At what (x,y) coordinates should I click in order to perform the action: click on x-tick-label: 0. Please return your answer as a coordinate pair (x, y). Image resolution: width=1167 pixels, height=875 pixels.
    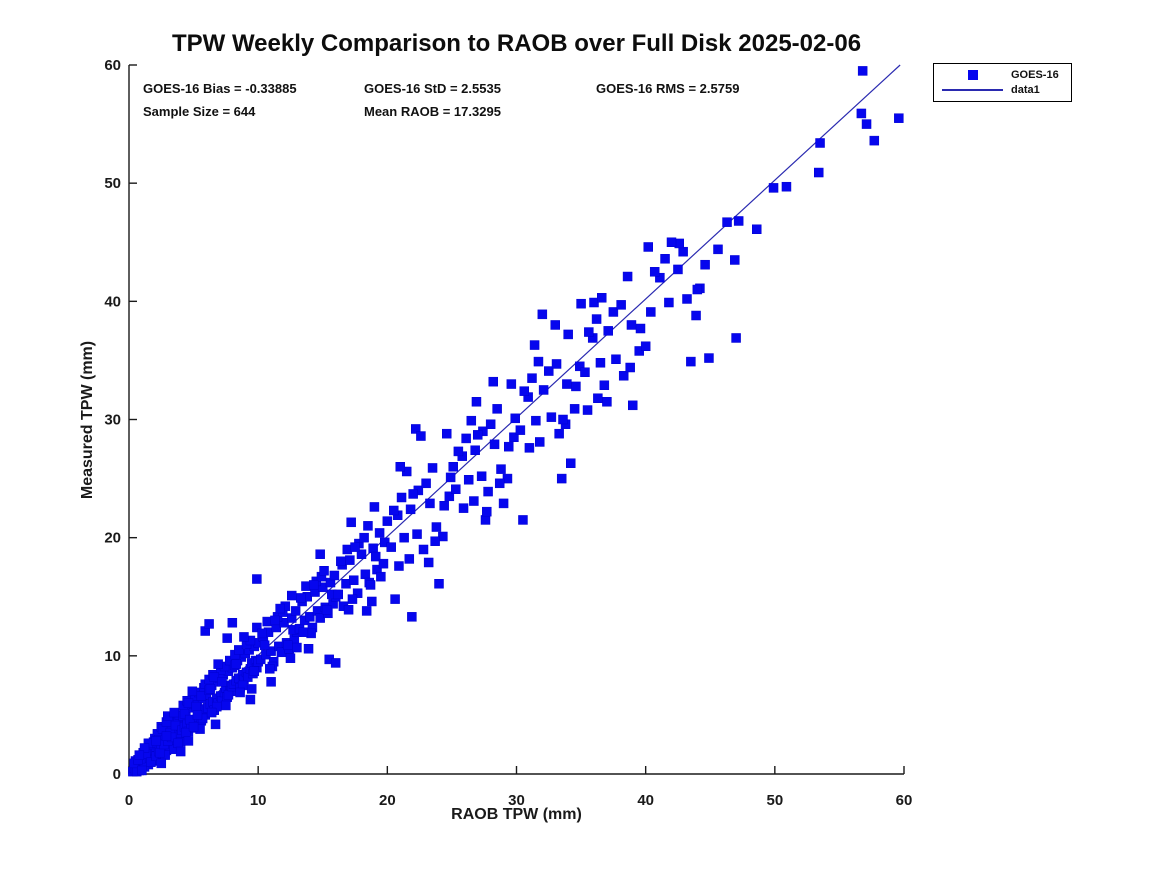
    Looking at the image, I should click on (129, 800).